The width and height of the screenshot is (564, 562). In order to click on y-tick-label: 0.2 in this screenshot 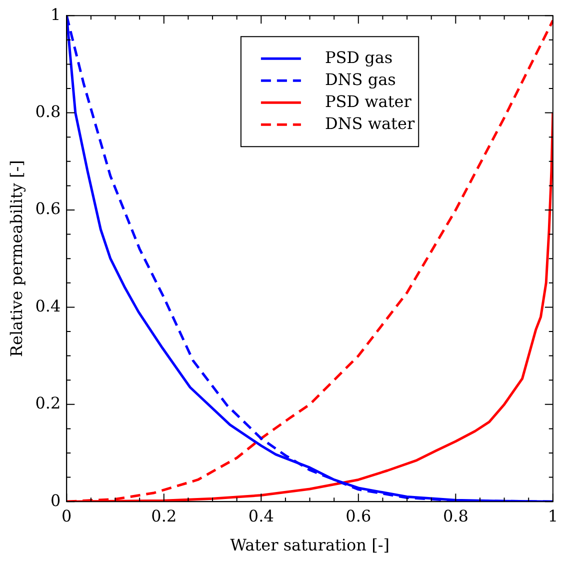, I will do `click(48, 403)`.